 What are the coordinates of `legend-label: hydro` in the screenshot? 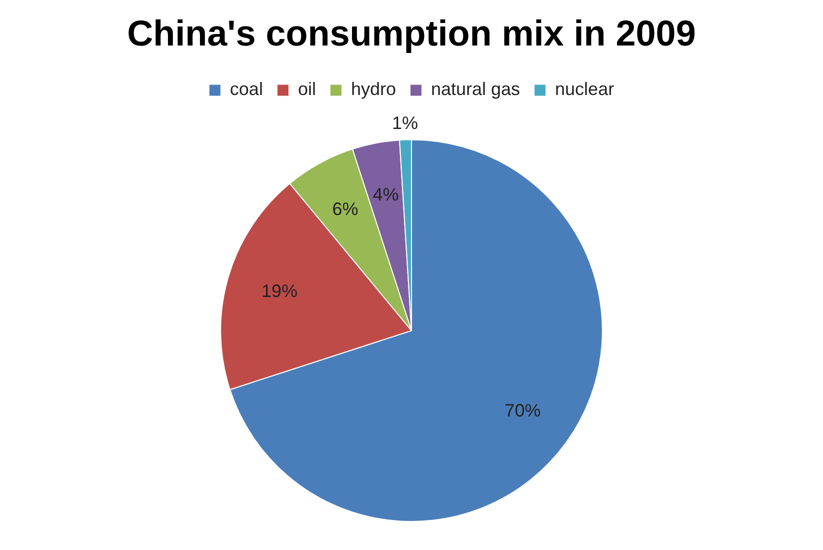 It's located at (373, 89).